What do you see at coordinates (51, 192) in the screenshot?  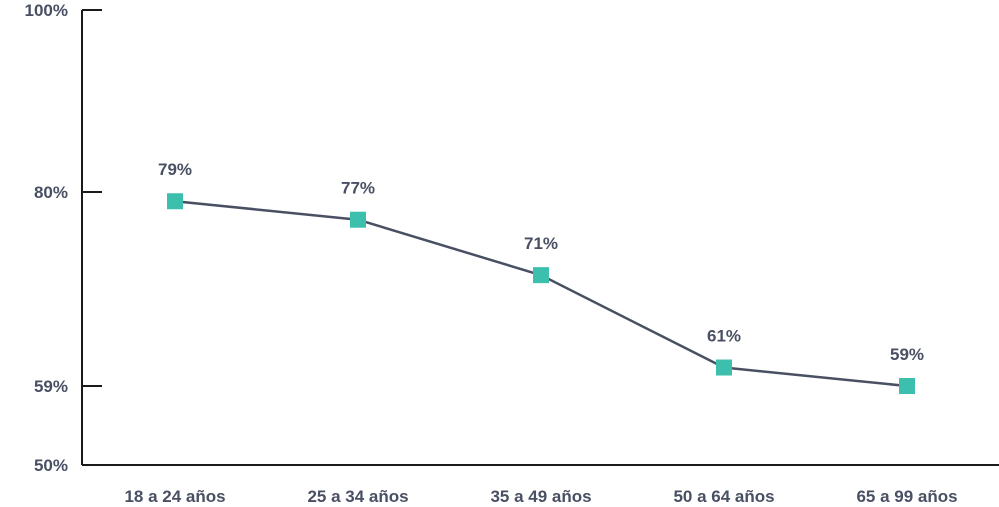 I see `y-tick-label: 80%` at bounding box center [51, 192].